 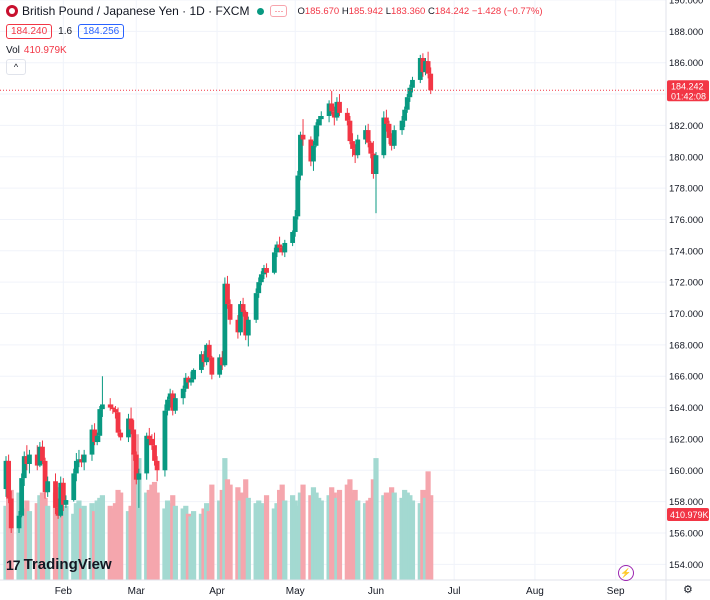 I want to click on y-tick-label: 164.000, so click(x=686, y=408).